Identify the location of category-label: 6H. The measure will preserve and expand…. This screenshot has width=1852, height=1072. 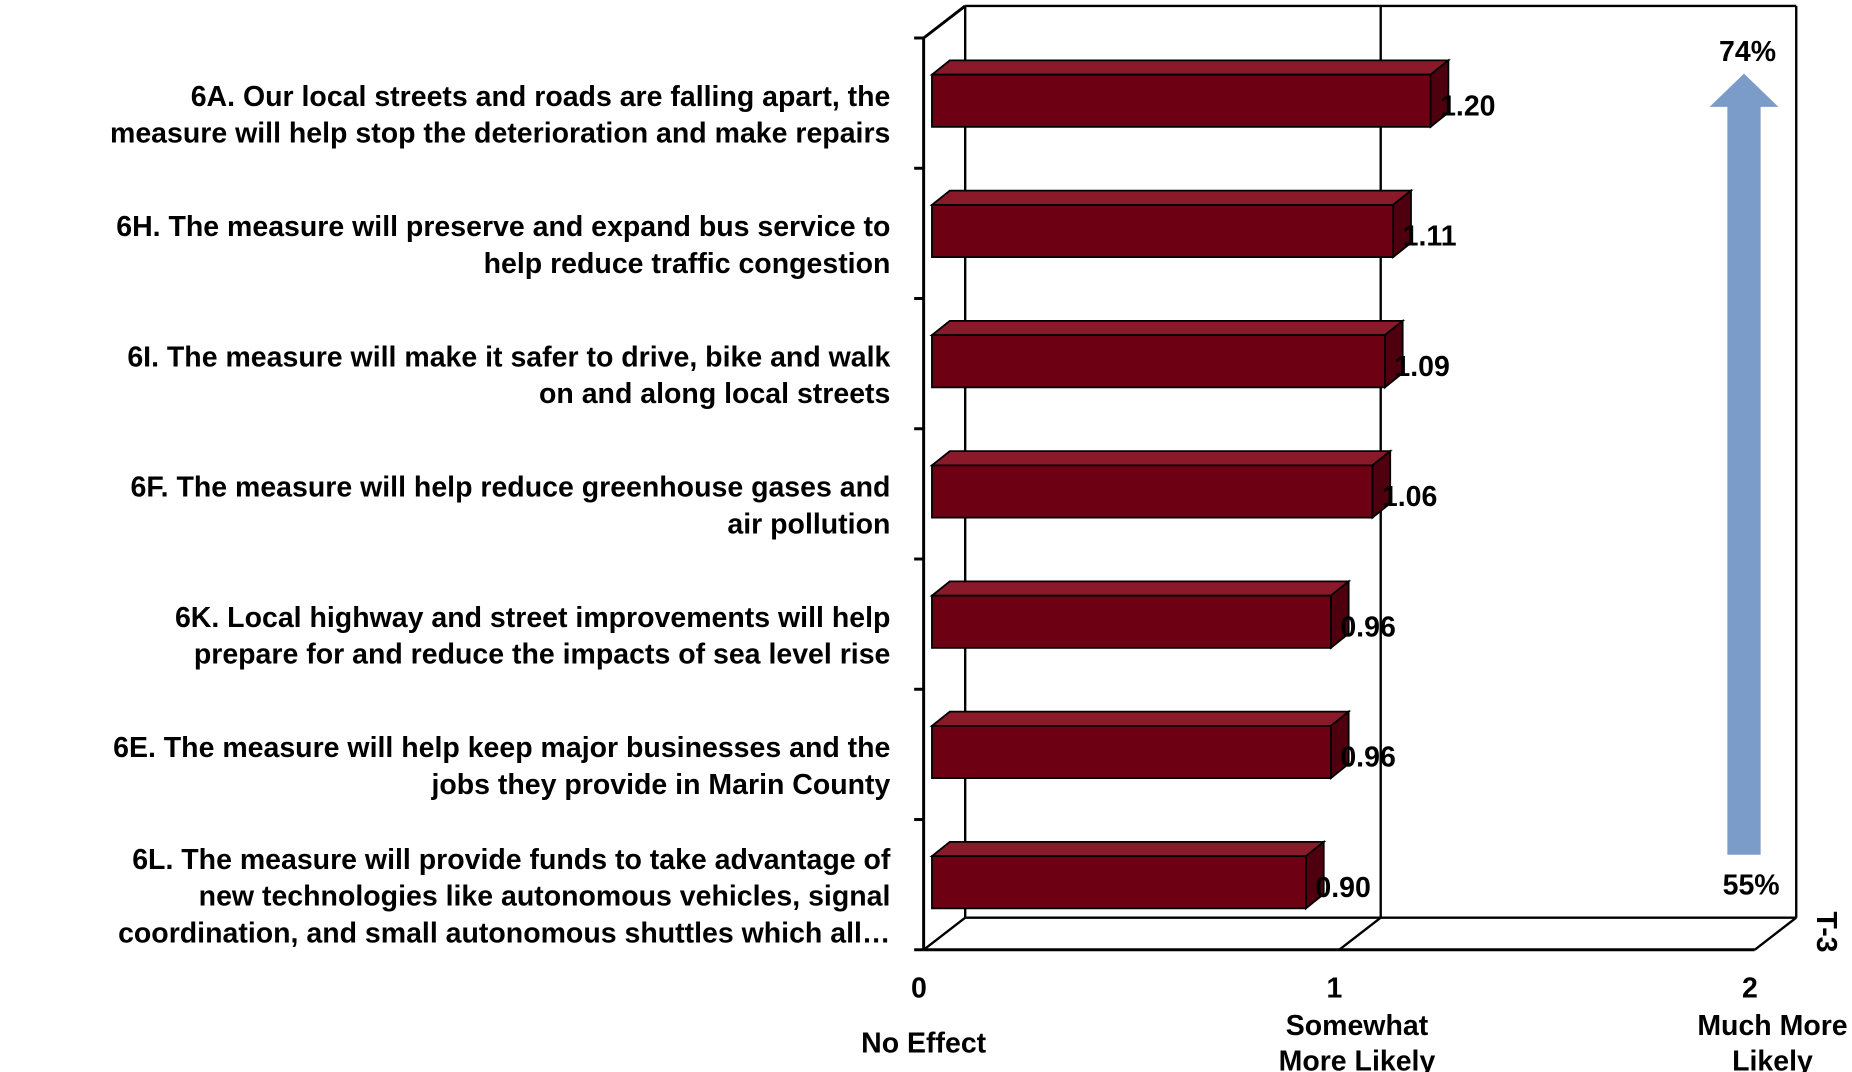
(503, 245).